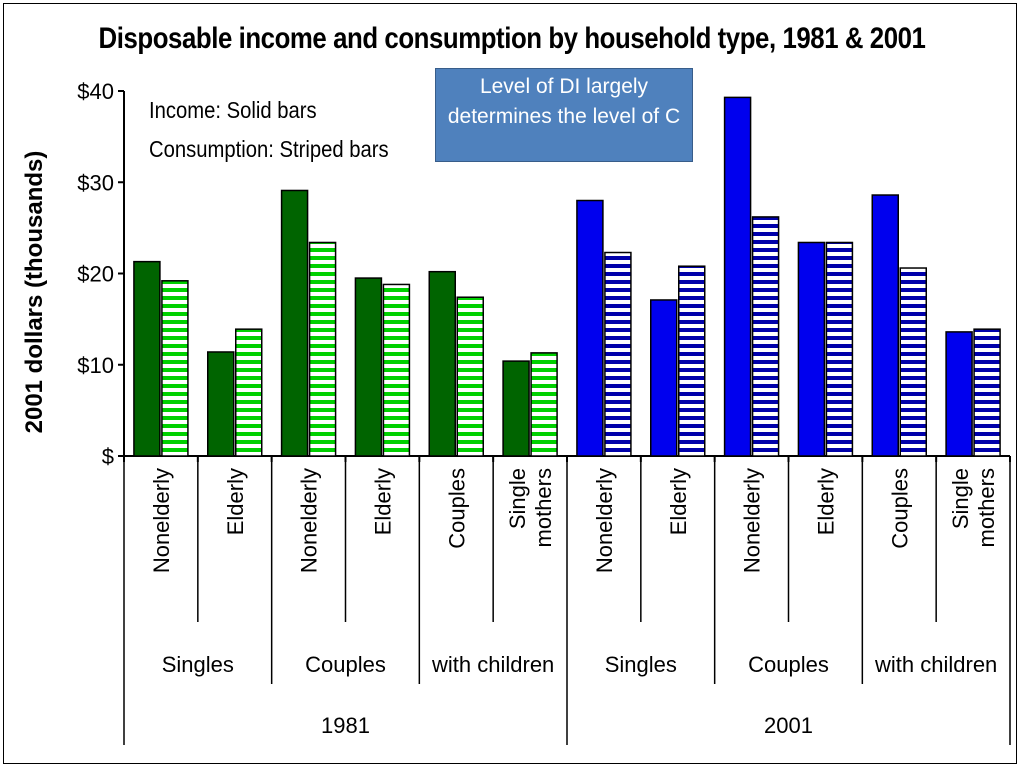 The image size is (1024, 768). What do you see at coordinates (95, 365) in the screenshot?
I see `y-tick-label: $10` at bounding box center [95, 365].